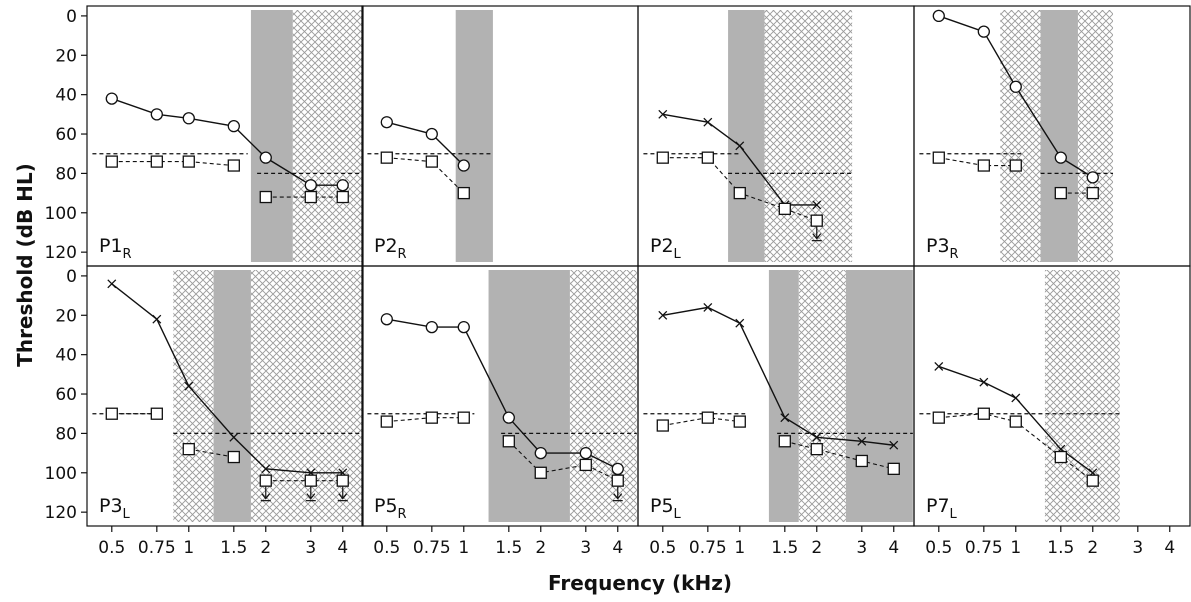  What do you see at coordinates (61, 253) in the screenshot?
I see `y-tick-label: 120` at bounding box center [61, 253].